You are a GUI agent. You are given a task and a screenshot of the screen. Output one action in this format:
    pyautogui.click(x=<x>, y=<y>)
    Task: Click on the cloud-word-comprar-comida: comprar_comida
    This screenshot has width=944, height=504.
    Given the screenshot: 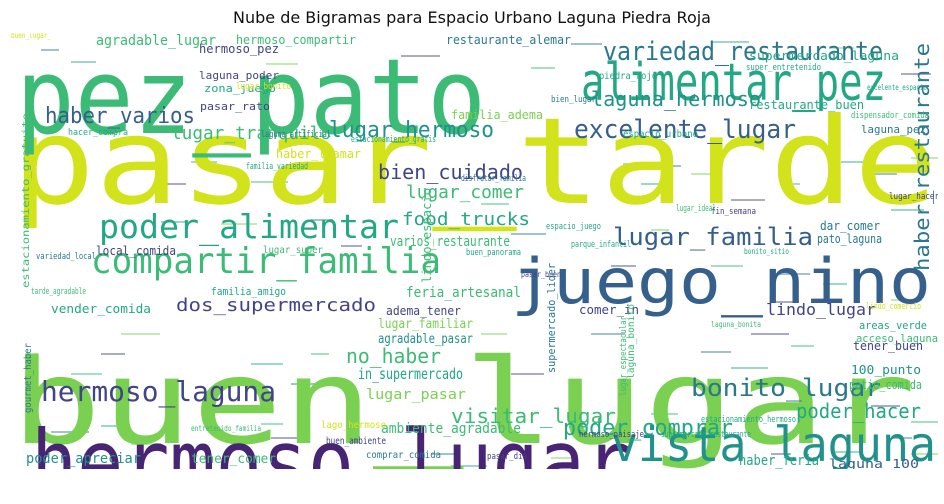 What is the action you would take?
    pyautogui.click(x=403, y=455)
    